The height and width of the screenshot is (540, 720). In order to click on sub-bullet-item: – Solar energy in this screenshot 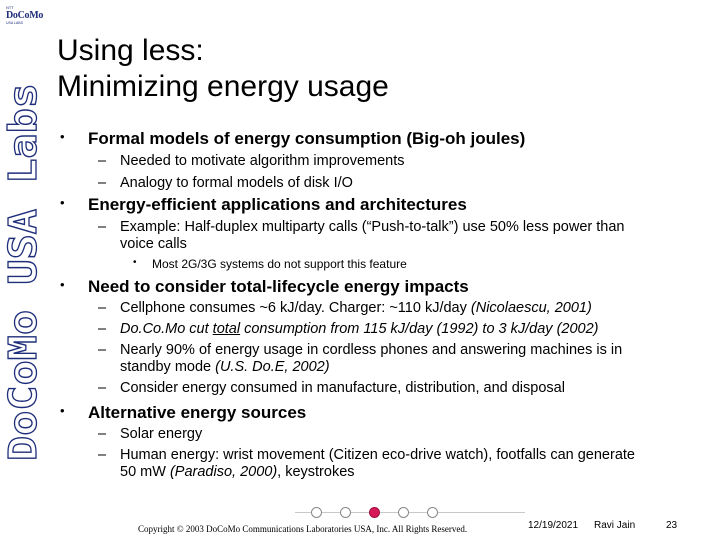, I will do `click(150, 434)`.